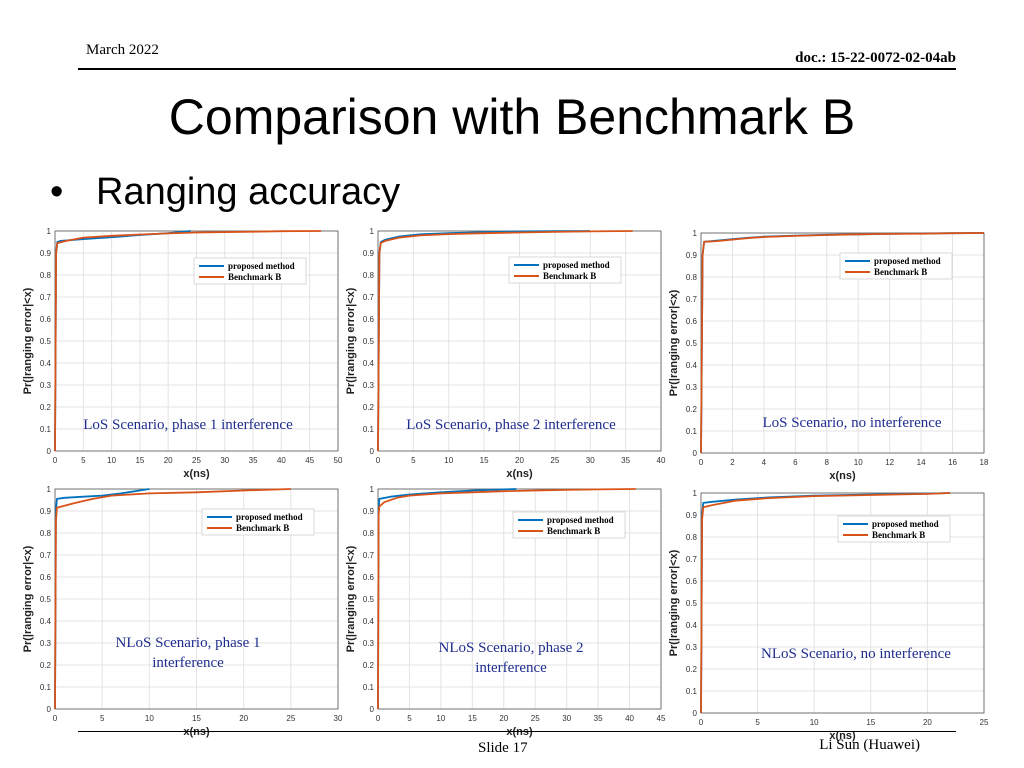 The image size is (1024, 768). Describe the element at coordinates (554, 460) in the screenshot. I see `x-tick-label: 25` at that location.